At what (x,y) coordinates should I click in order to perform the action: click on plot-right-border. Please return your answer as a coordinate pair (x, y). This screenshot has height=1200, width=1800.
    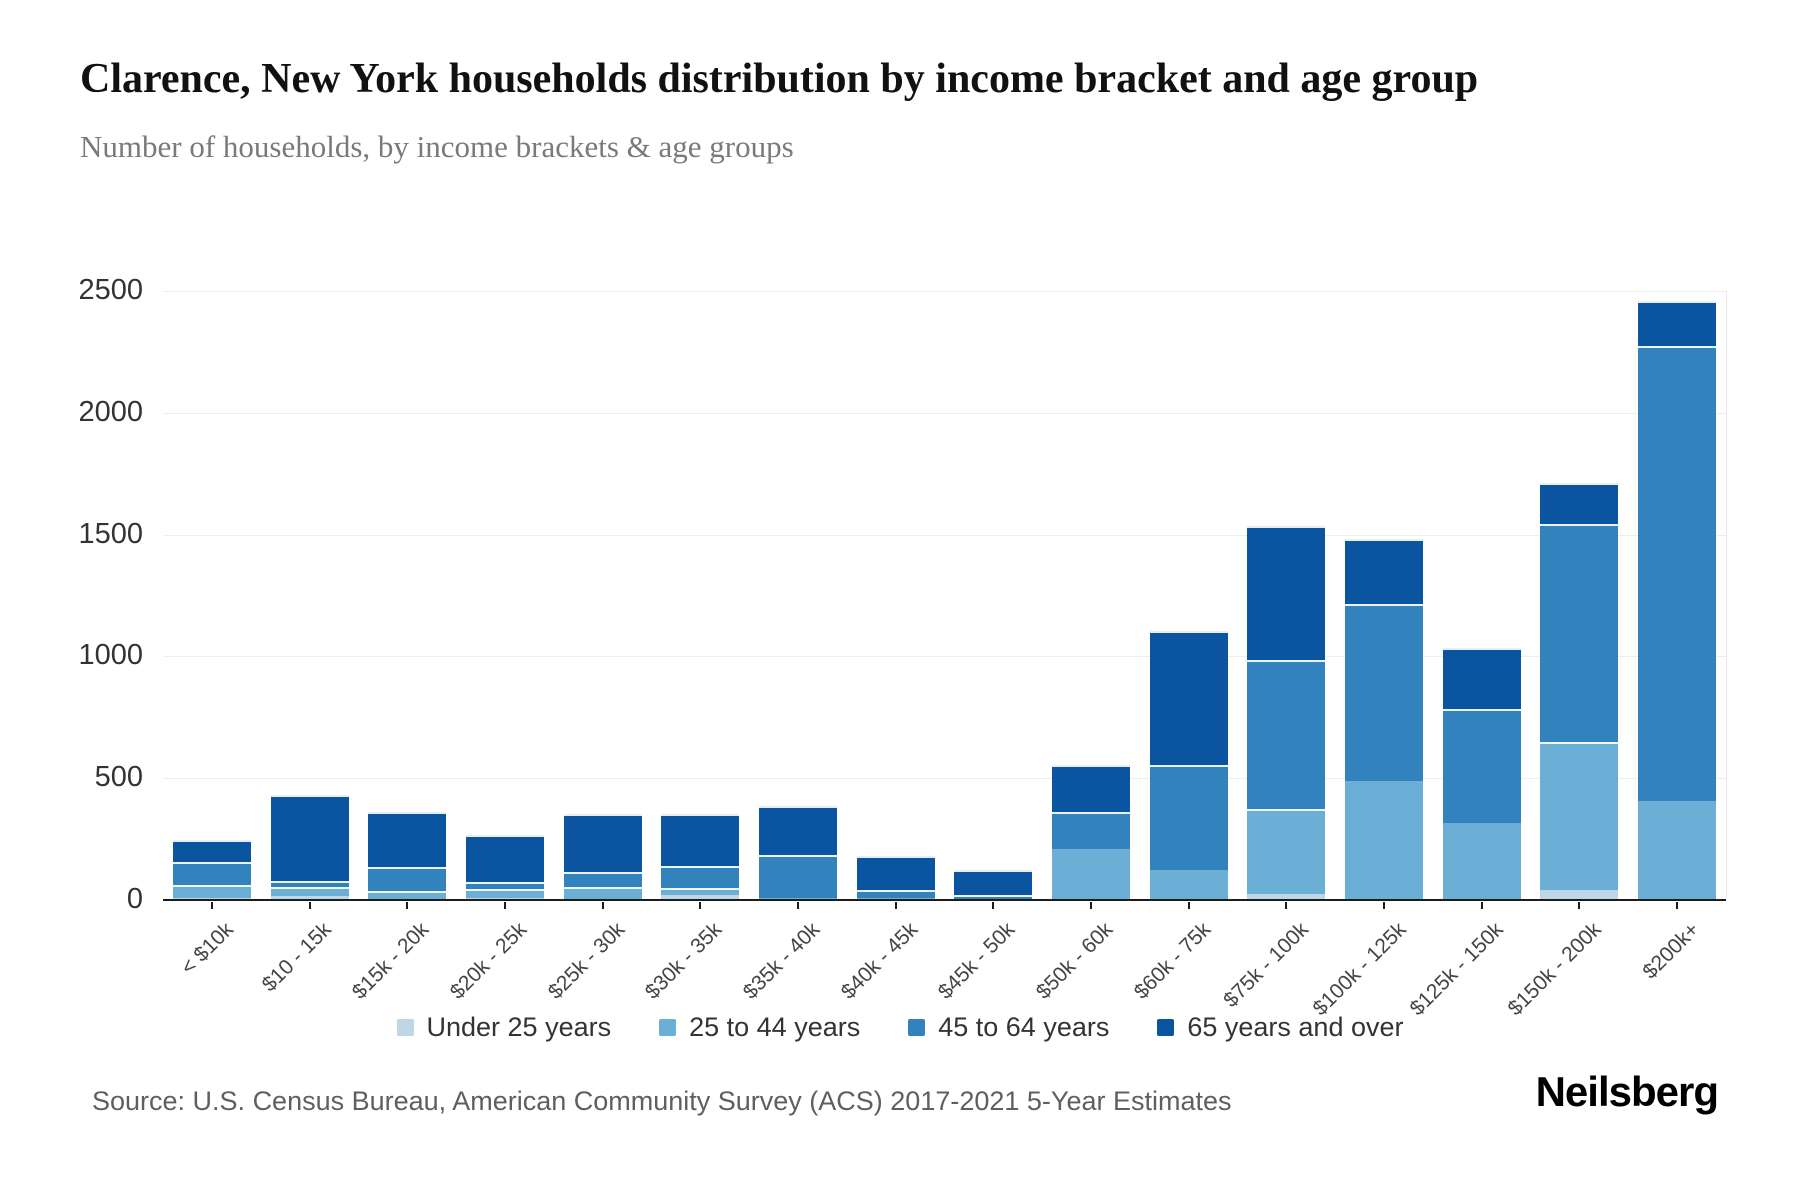
    Looking at the image, I should click on (1726, 595).